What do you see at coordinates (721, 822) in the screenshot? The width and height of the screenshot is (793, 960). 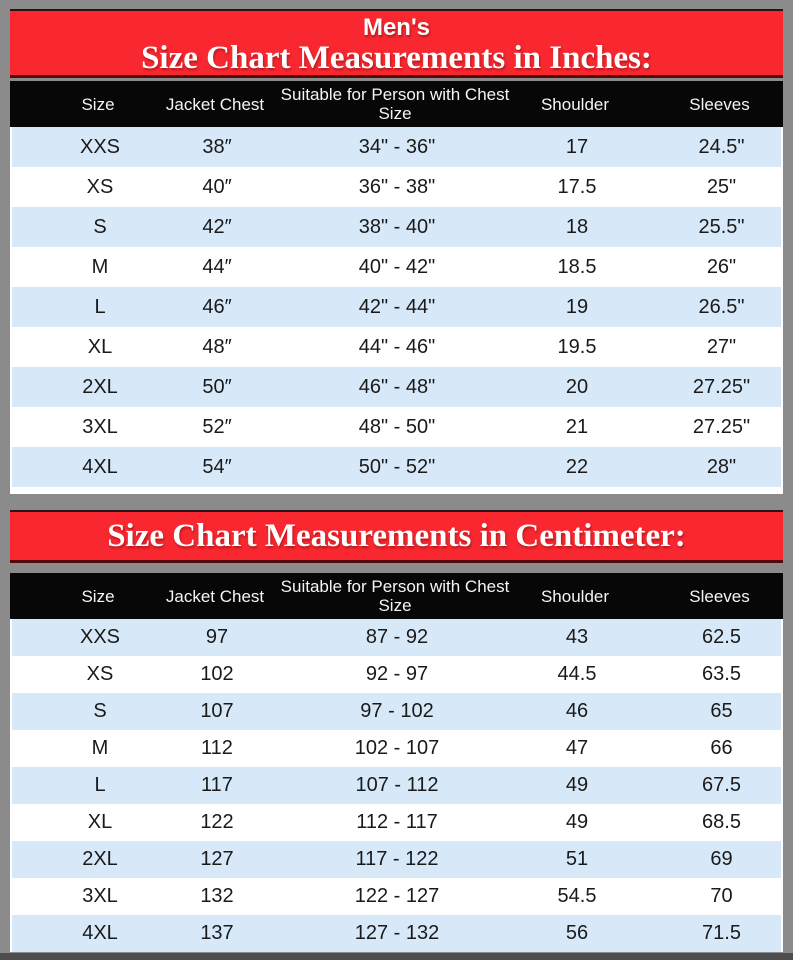 I see `sleeves-cell: 68.5` at bounding box center [721, 822].